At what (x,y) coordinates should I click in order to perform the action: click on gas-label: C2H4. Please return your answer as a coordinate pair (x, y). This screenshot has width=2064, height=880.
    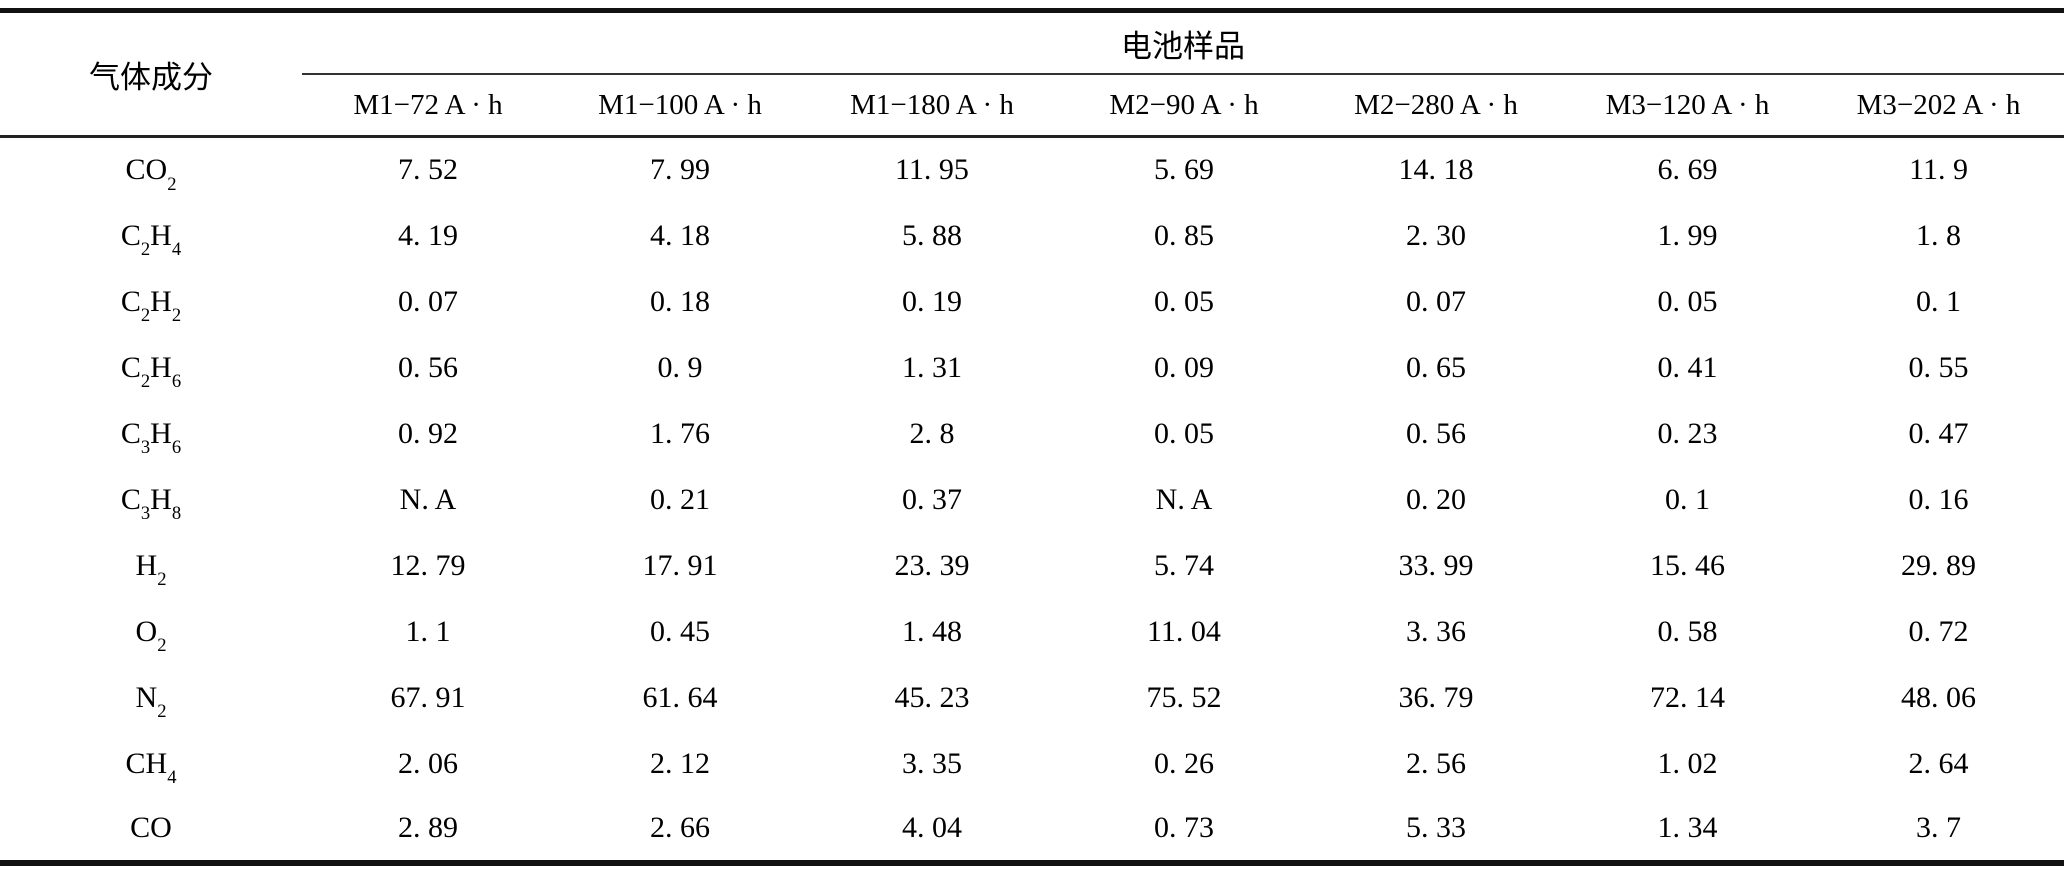
    Looking at the image, I should click on (151, 239).